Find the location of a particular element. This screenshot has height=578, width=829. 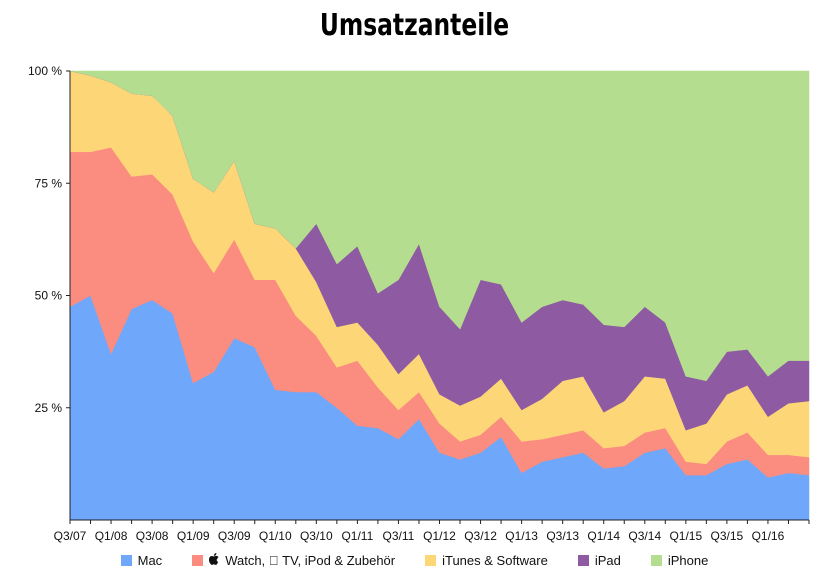

legend-item: iPhone is located at coordinates (679, 560).